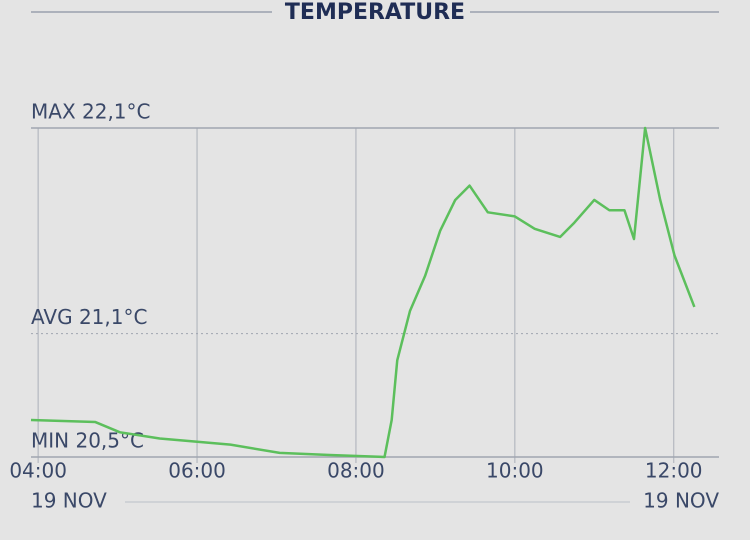 This screenshot has width=750, height=540. I want to click on x-tick-label: 08:00, so click(356, 471).